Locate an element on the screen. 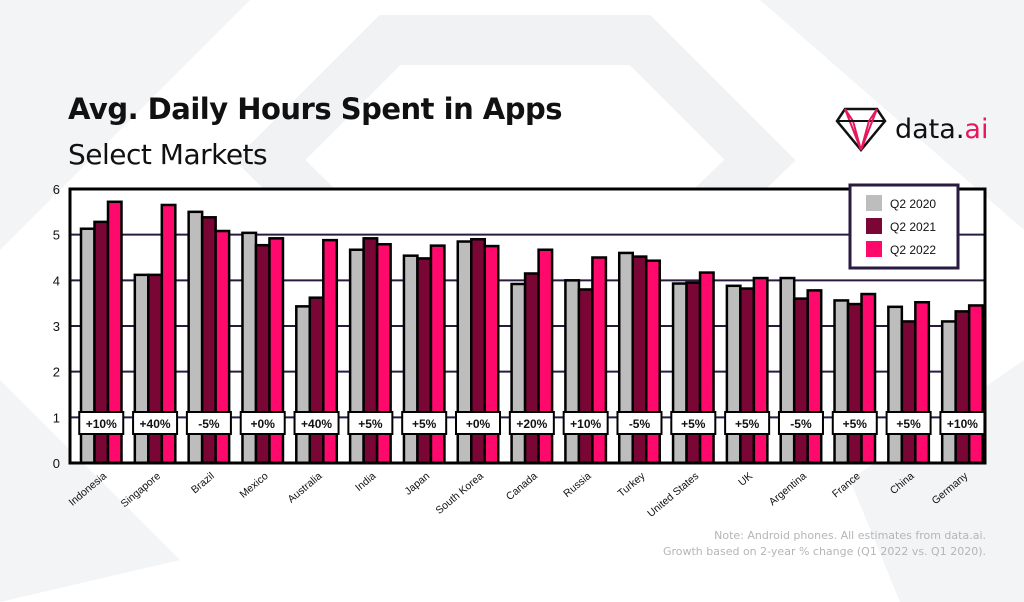 This screenshot has width=1024, height=602. growth-label: +20% is located at coordinates (531, 424).